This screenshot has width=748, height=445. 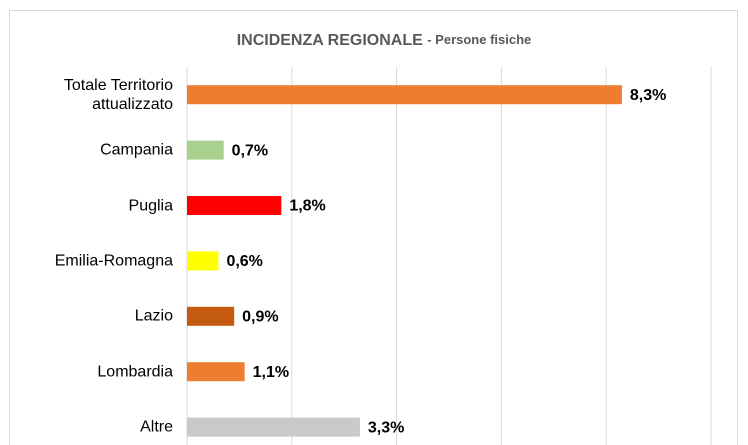 What do you see at coordinates (156, 427) in the screenshot?
I see `category-label: Altre` at bounding box center [156, 427].